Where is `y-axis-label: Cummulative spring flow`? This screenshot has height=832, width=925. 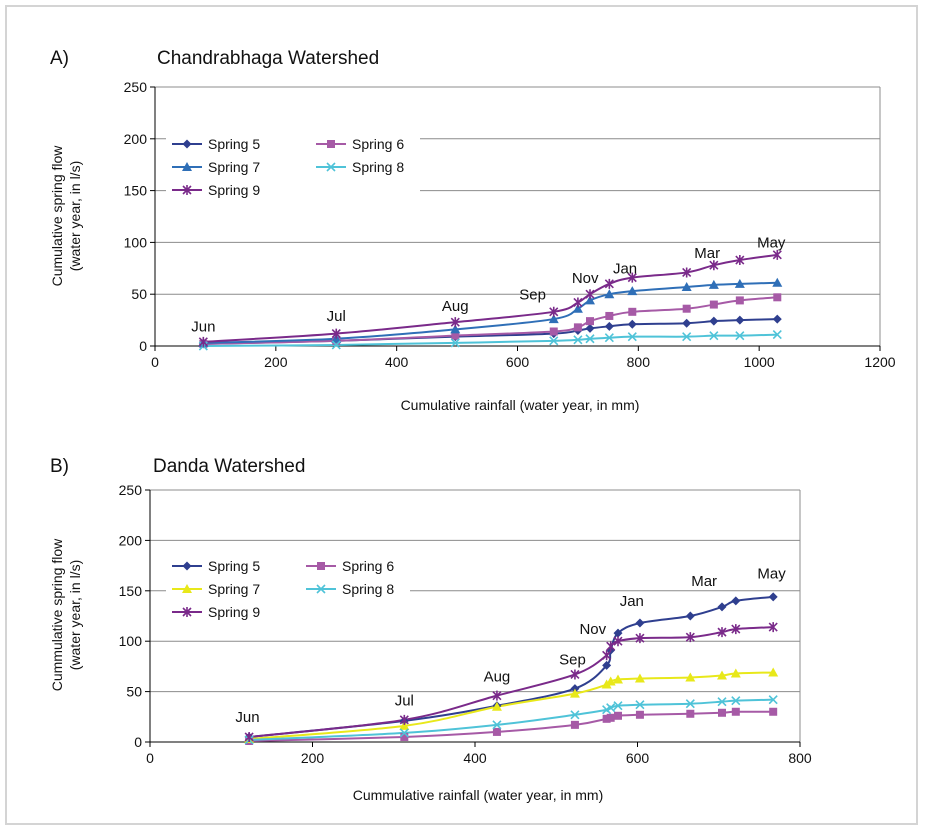 y-axis-label: Cummulative spring flow is located at coordinates (57, 614).